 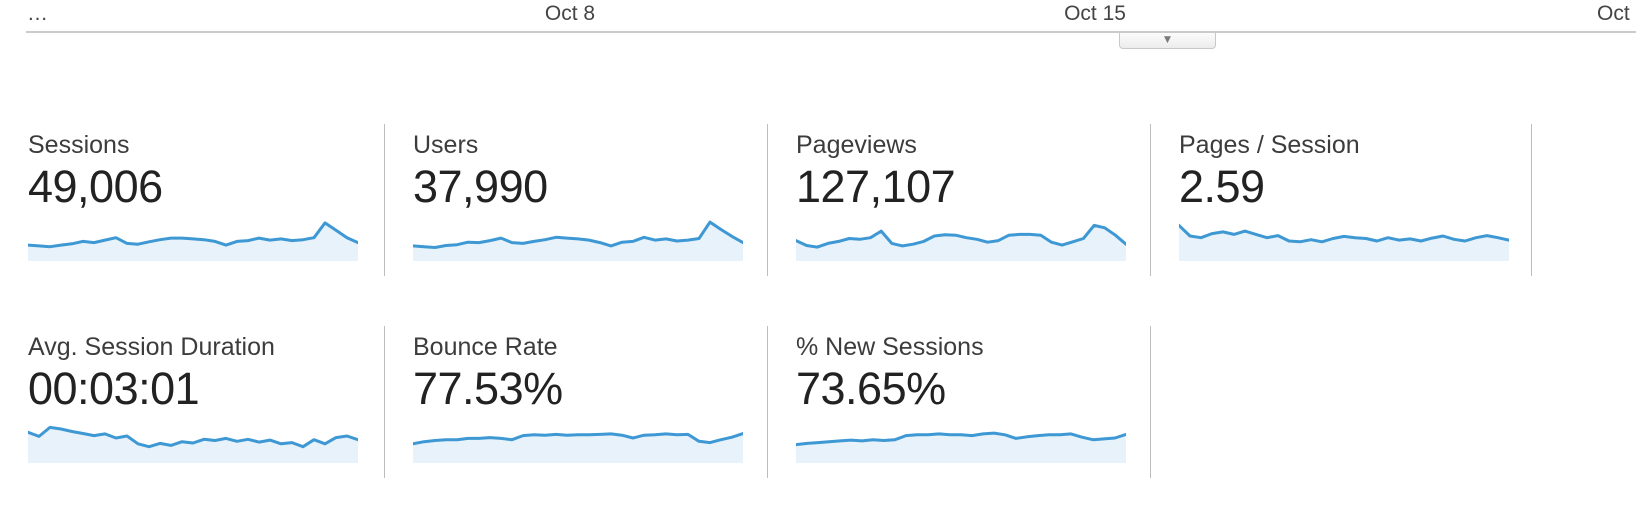 What do you see at coordinates (485, 347) in the screenshot?
I see `metric-label: Bounce Rate` at bounding box center [485, 347].